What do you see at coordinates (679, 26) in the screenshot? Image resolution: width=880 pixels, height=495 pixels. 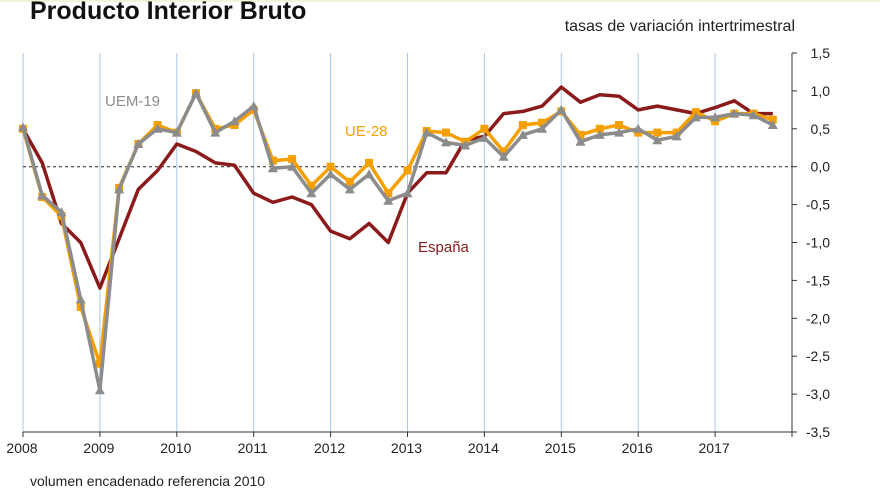 I see `chart-subtitle: tasas de variación intertrimestral` at bounding box center [679, 26].